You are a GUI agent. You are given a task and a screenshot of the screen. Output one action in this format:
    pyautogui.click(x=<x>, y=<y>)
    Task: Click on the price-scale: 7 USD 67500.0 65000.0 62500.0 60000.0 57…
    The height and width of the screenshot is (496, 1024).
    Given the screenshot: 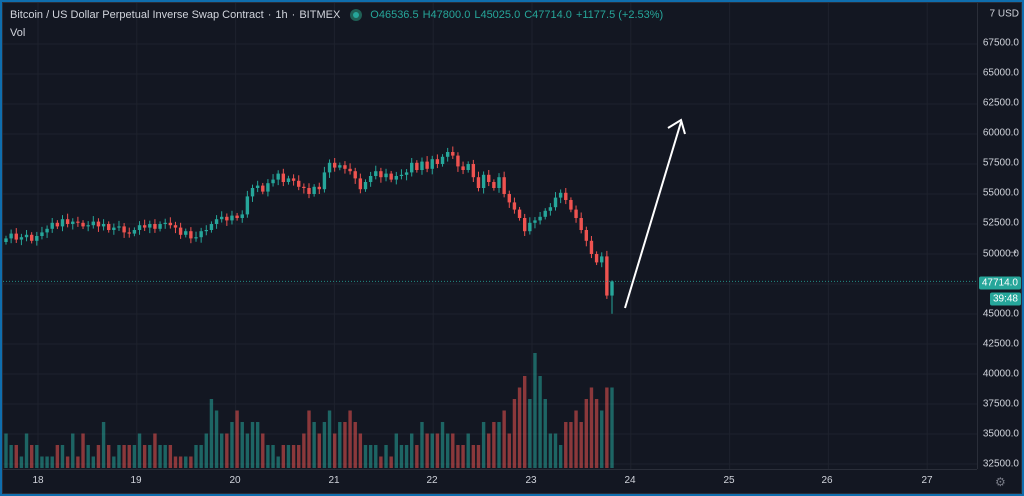 What is the action you would take?
    pyautogui.click(x=999, y=236)
    